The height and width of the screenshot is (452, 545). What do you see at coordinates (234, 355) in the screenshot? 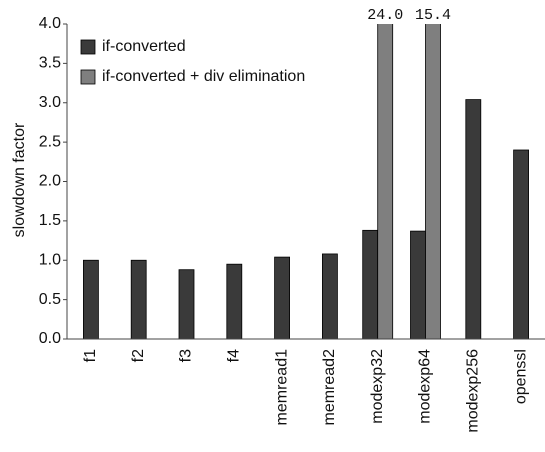
I see `x-tick-label: f4` at bounding box center [234, 355].